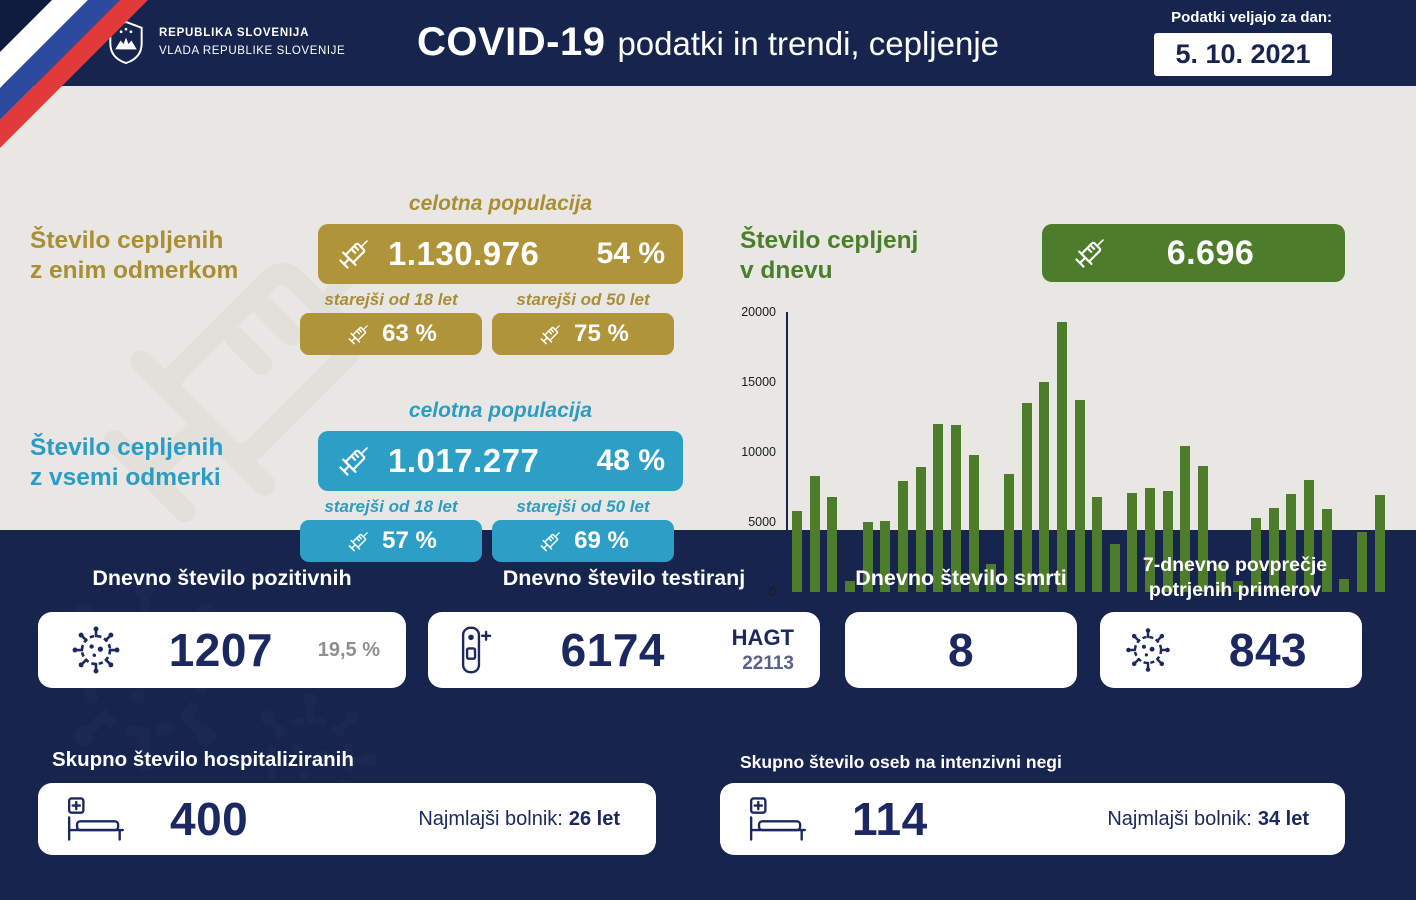 This screenshot has height=900, width=1416. I want to click on full-dose-percent: 48 %, so click(630, 460).